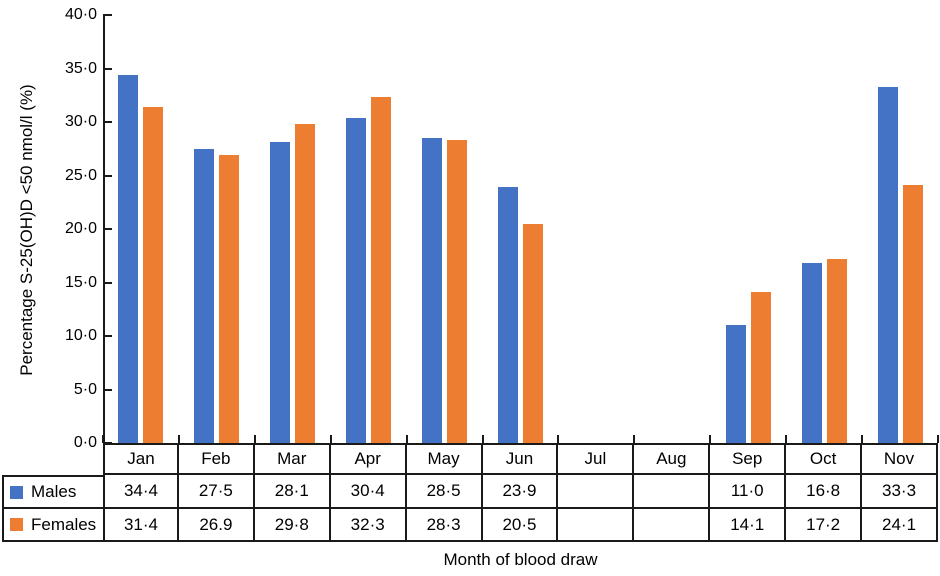 This screenshot has width=940, height=576. What do you see at coordinates (128, 258) in the screenshot?
I see `bar-males-jan` at bounding box center [128, 258].